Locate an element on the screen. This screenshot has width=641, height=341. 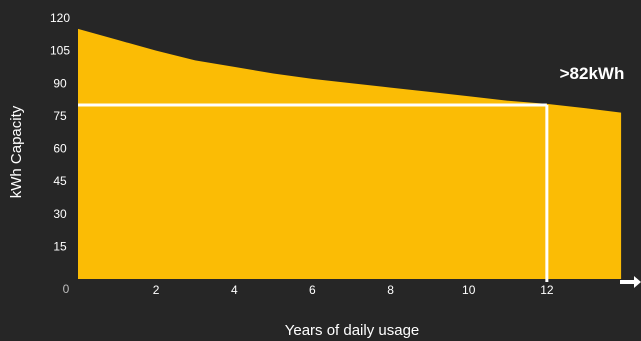
arrow-head is located at coordinates (637, 282).